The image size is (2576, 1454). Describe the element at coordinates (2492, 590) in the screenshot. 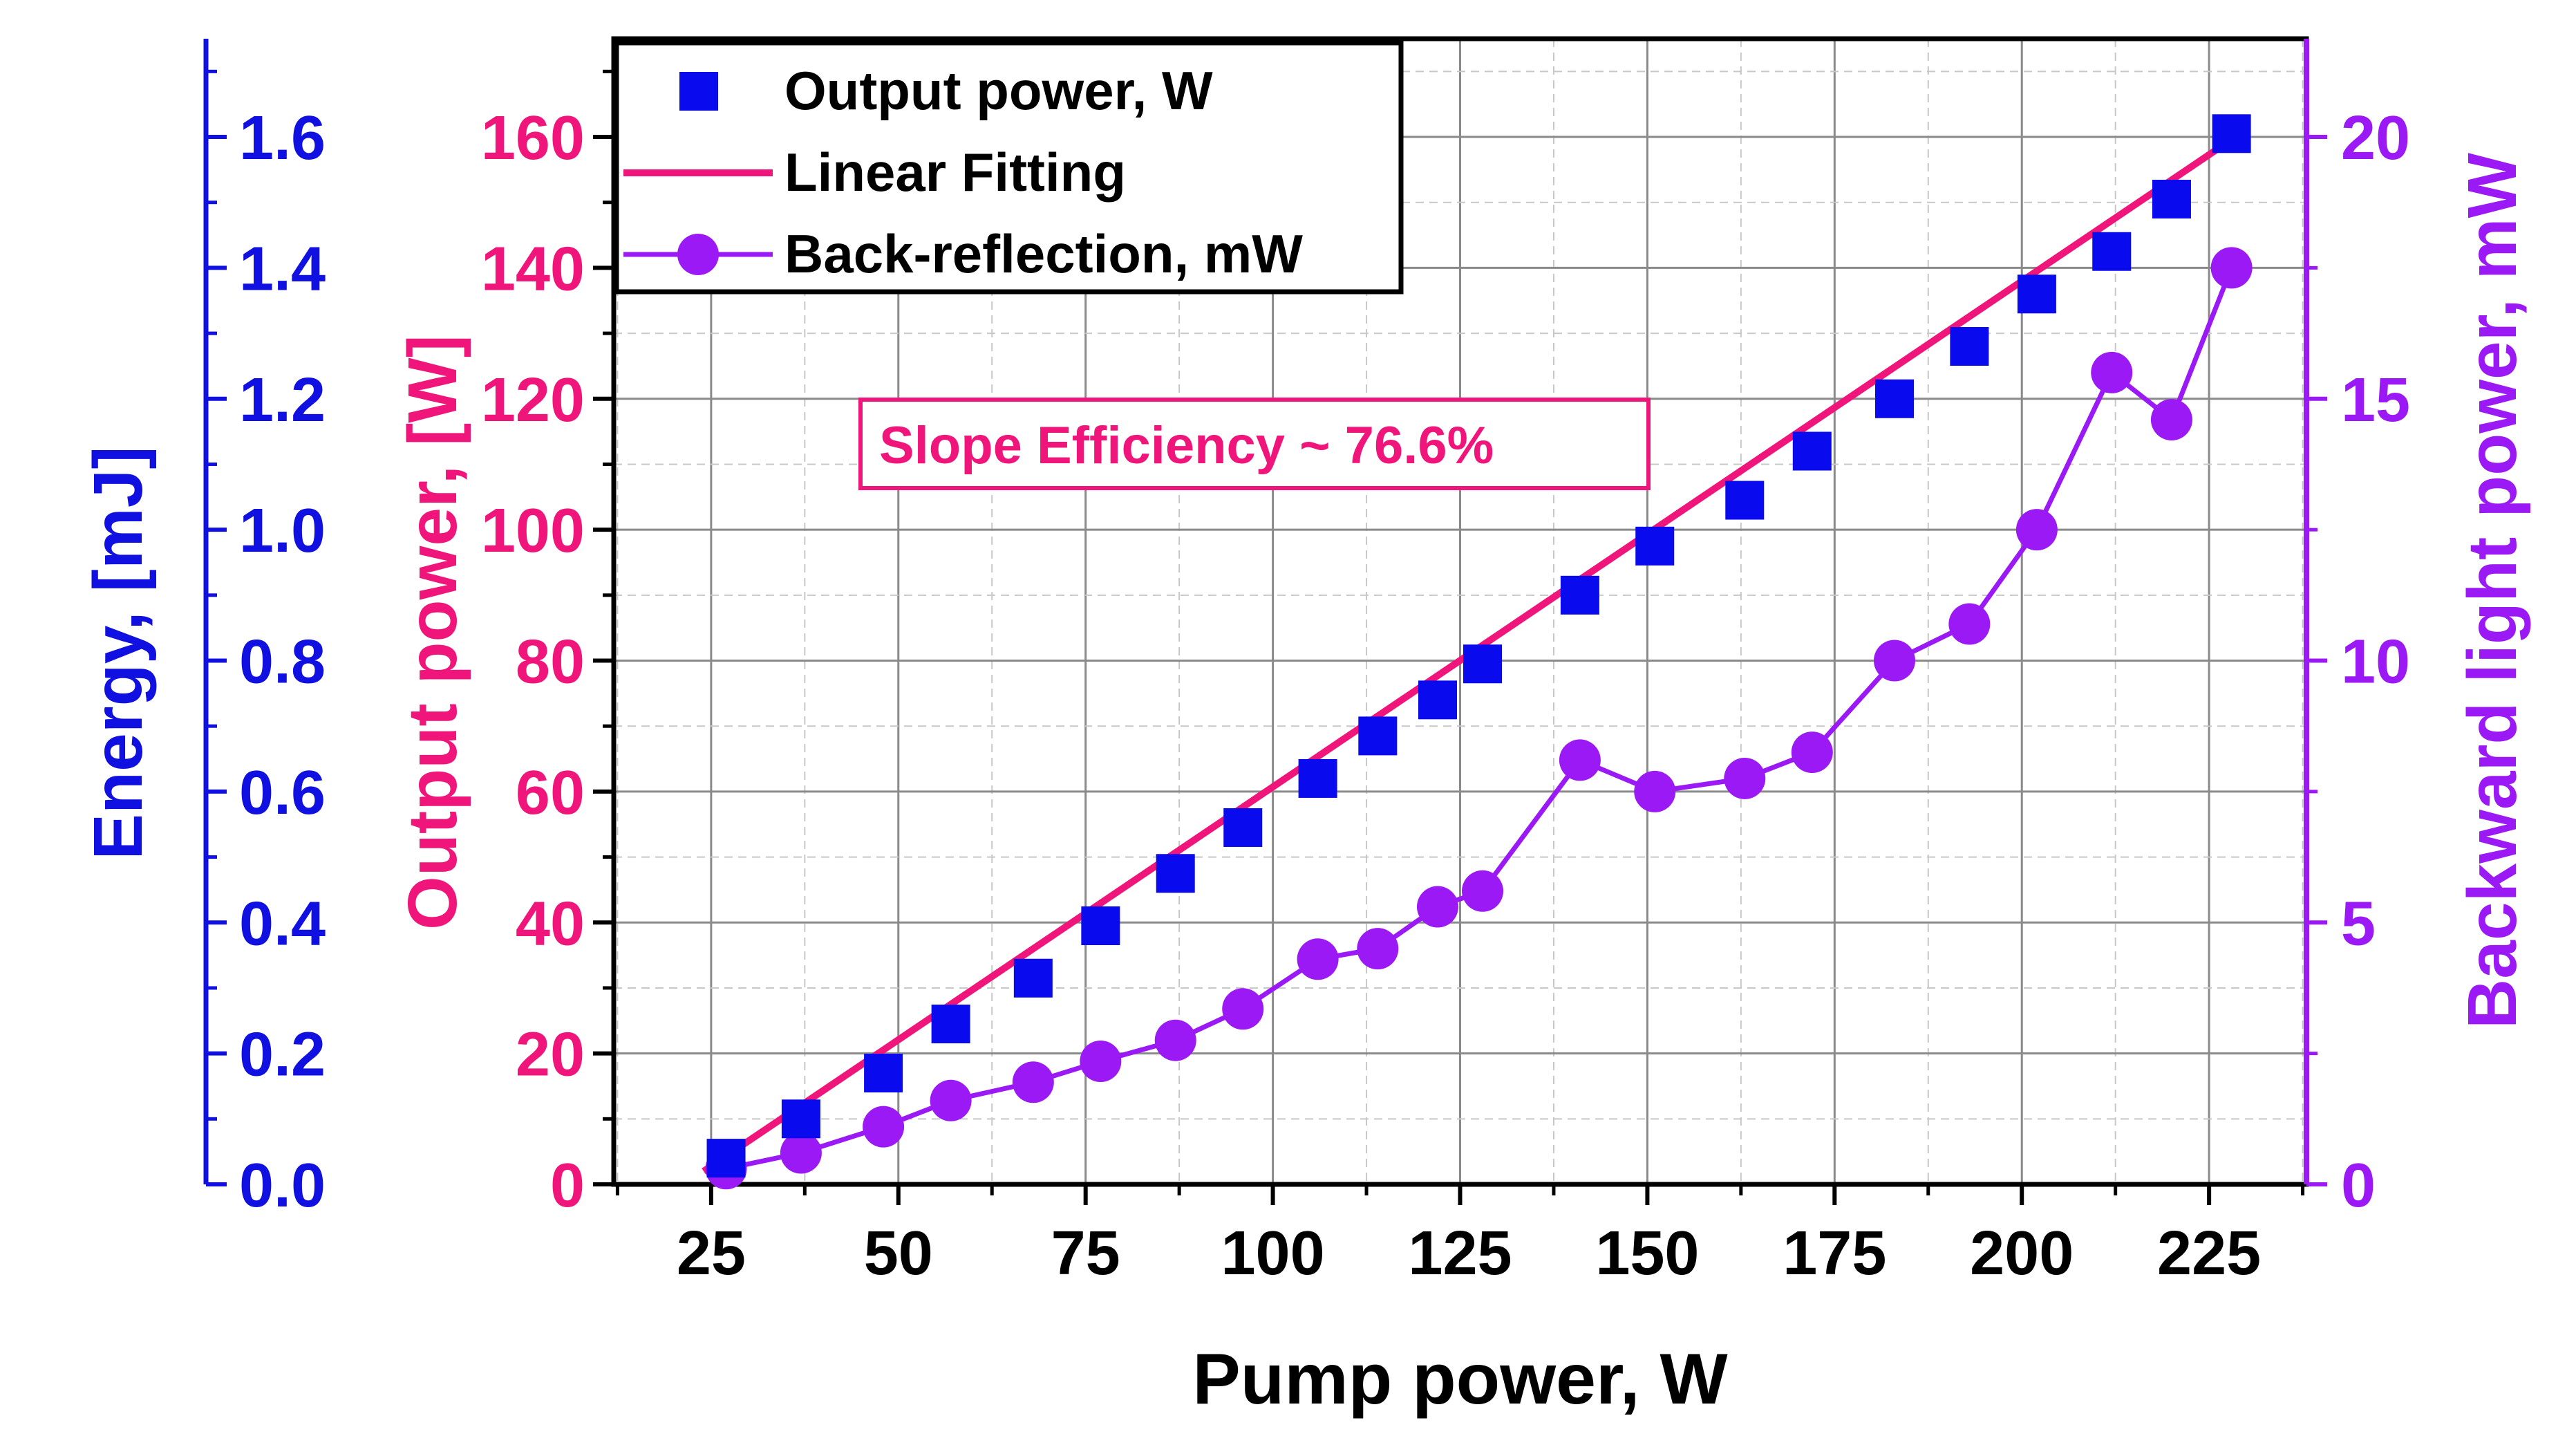

I see `backward-light-axis-label: Backward light power, mW` at that location.